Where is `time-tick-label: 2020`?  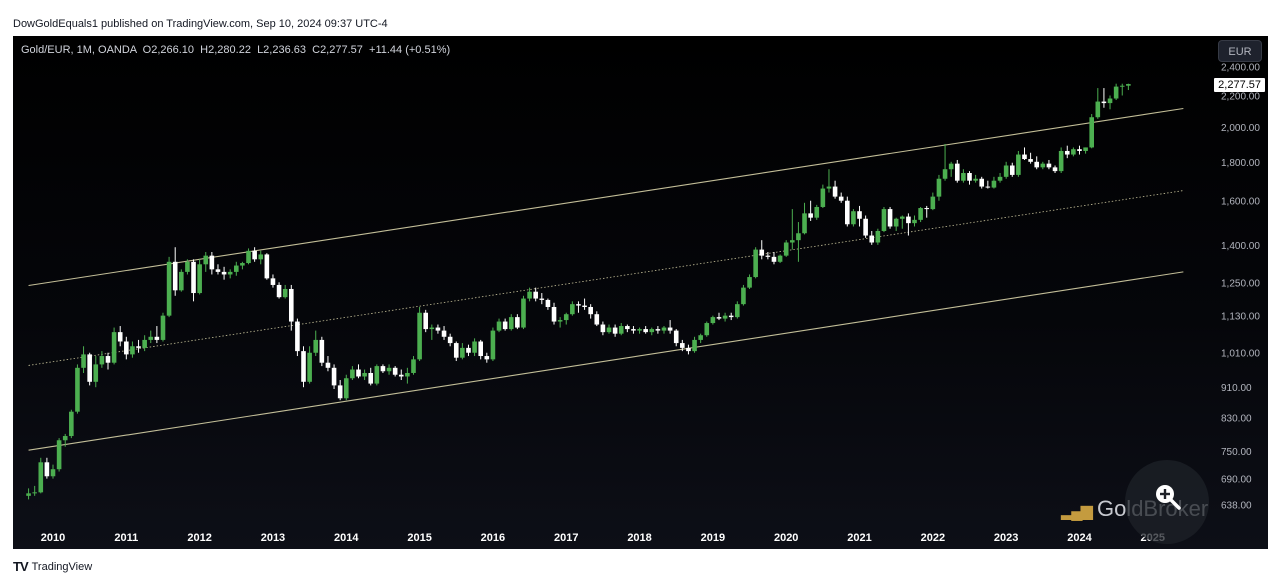 time-tick-label: 2020 is located at coordinates (786, 538).